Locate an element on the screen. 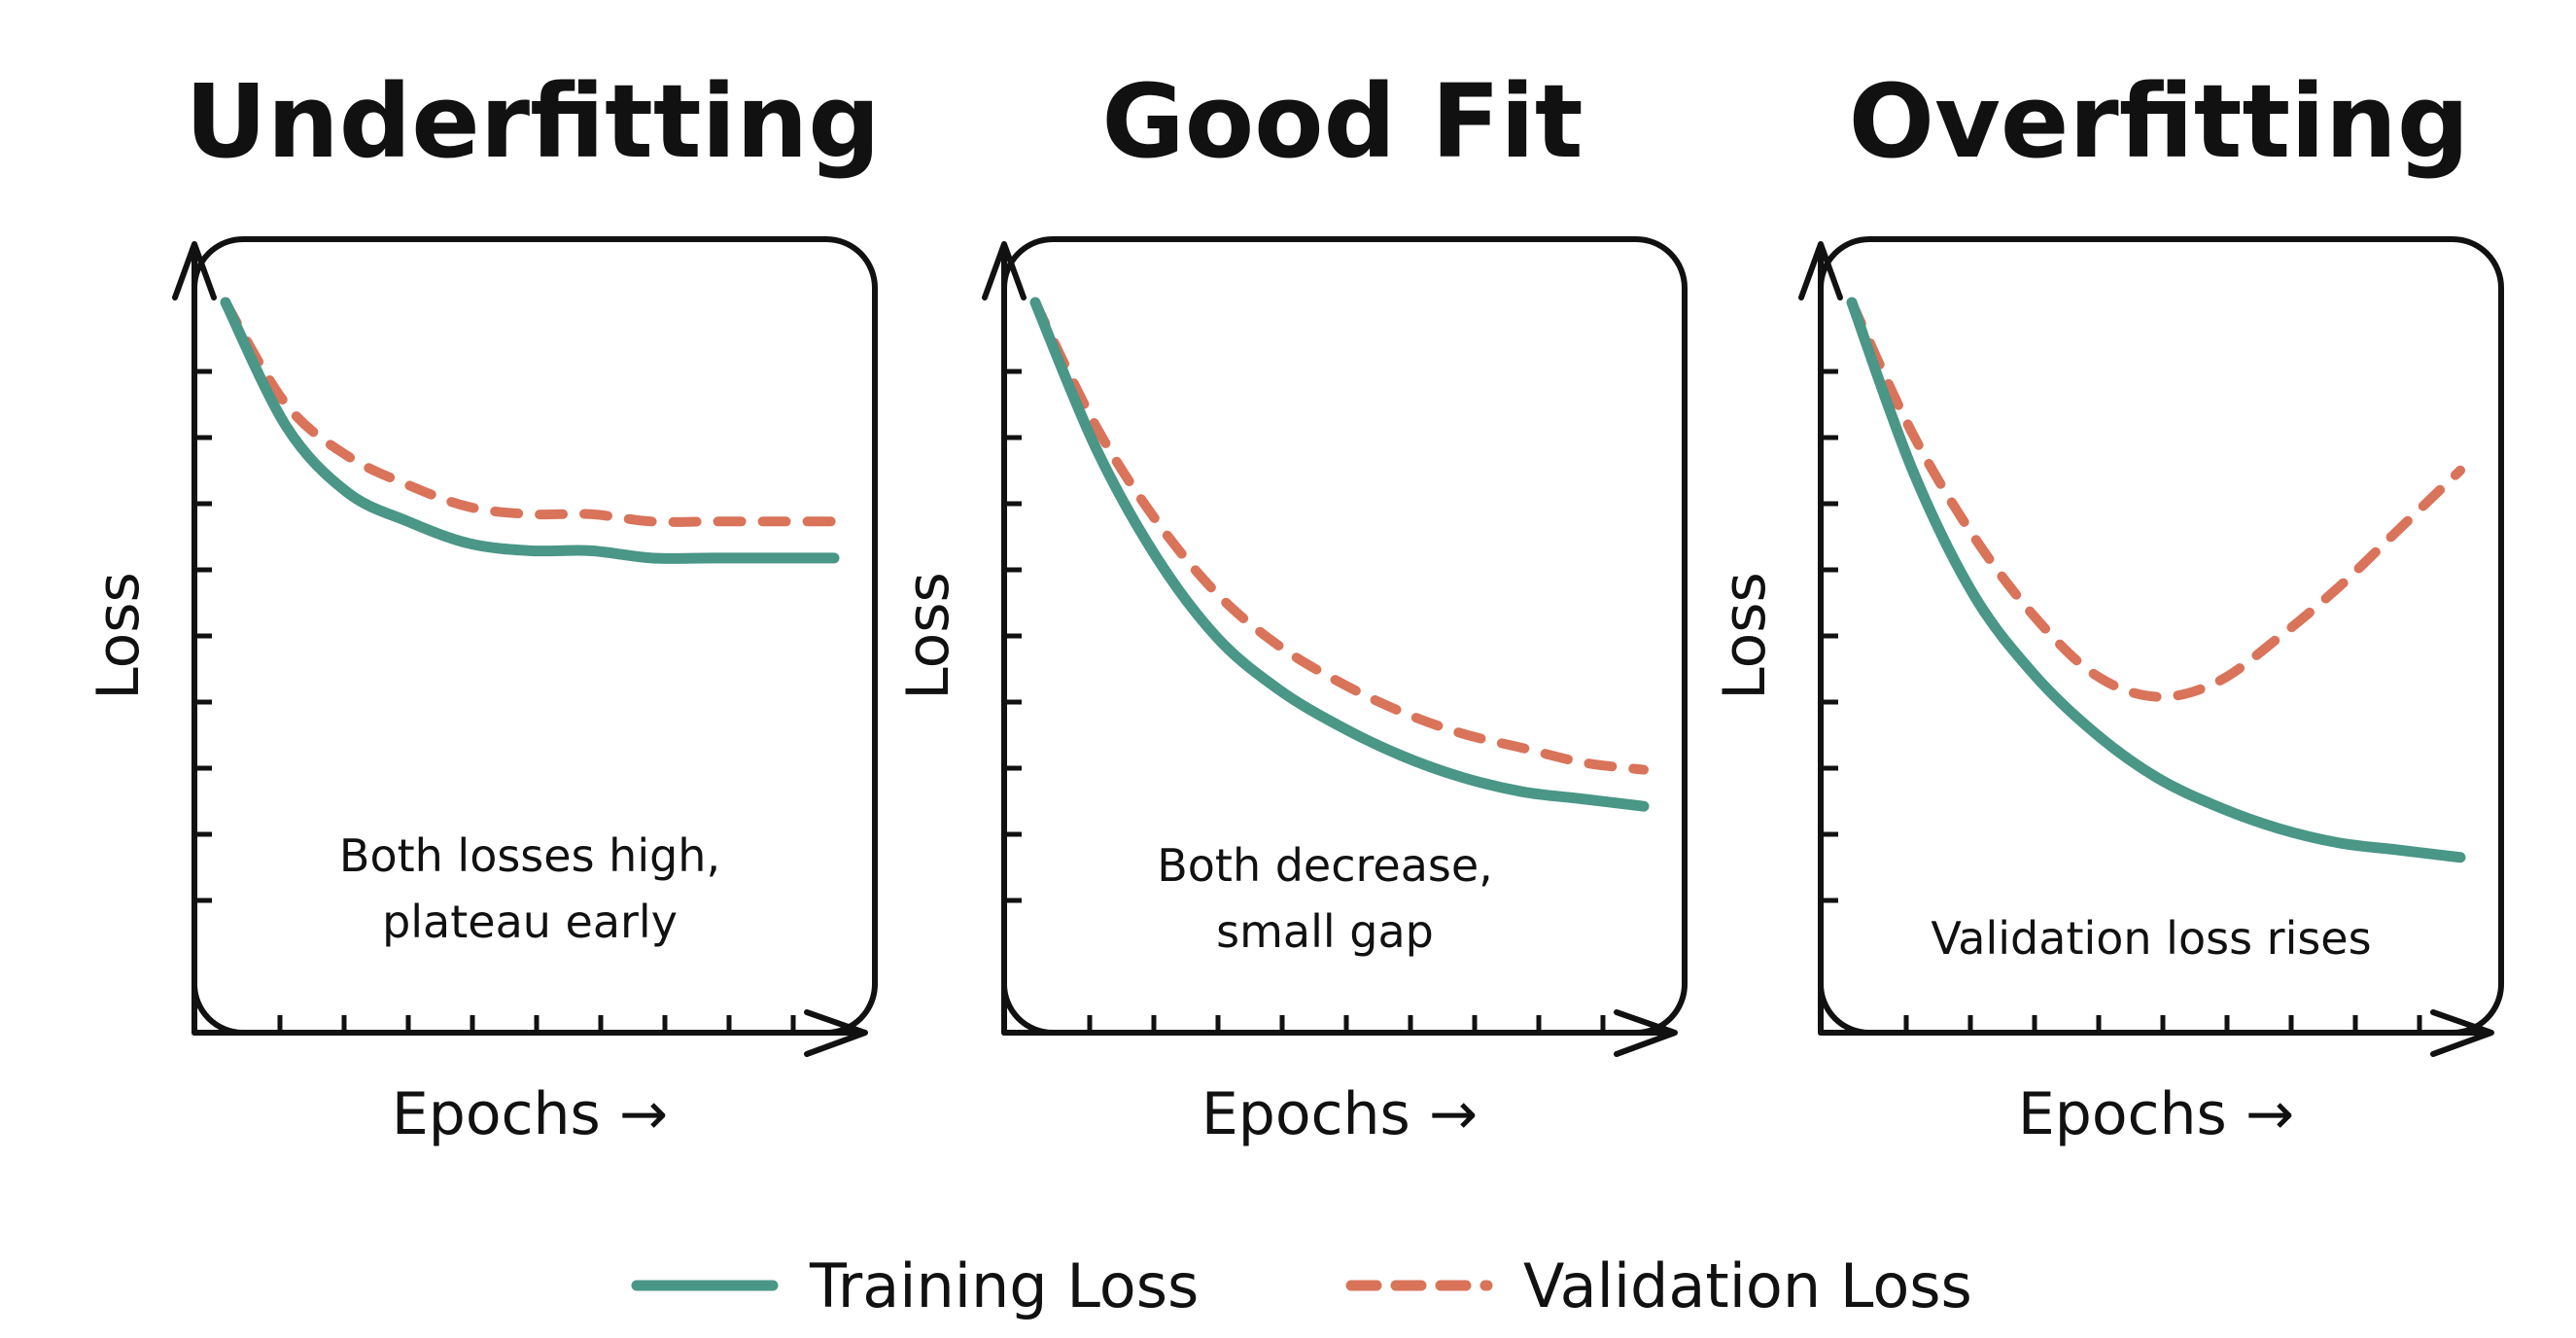 The height and width of the screenshot is (1338, 2576). panel-title: Underfitting is located at coordinates (532, 121).